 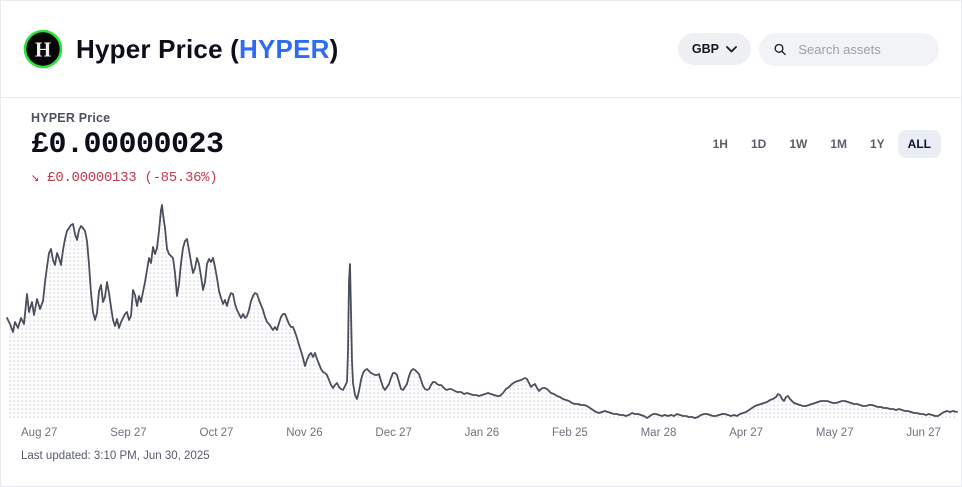 I want to click on price-label: HYPER Price, so click(x=71, y=118).